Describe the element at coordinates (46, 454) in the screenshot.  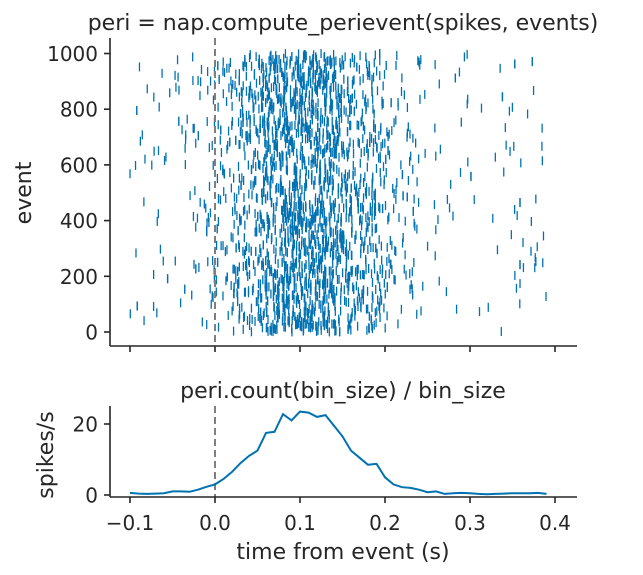
I see `rate-y-axis-label: spikes/s` at that location.